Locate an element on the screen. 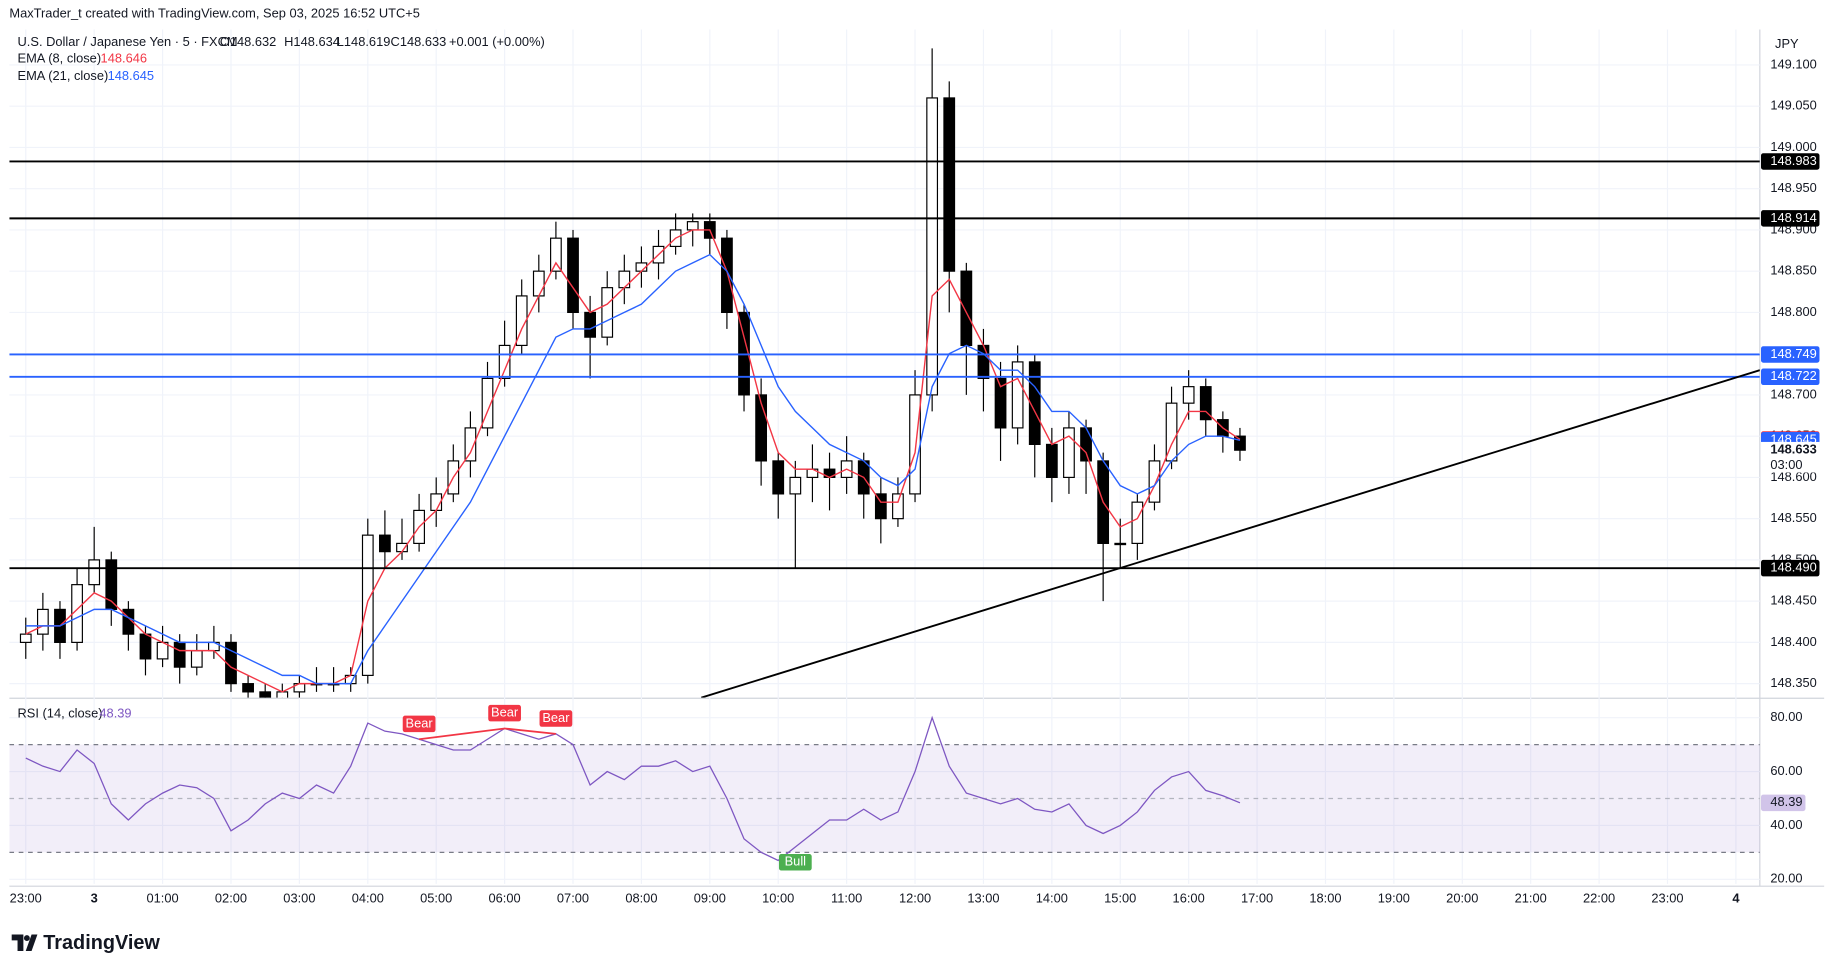 The height and width of the screenshot is (964, 1830). x-tick-label: 11:00 is located at coordinates (846, 898).